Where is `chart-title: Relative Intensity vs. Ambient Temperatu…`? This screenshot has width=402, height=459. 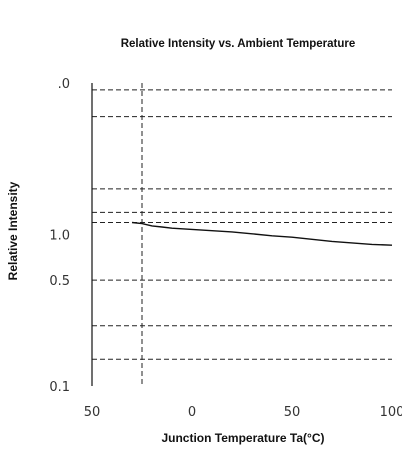
chart-title: Relative Intensity vs. Ambient Temperatu… is located at coordinates (238, 44).